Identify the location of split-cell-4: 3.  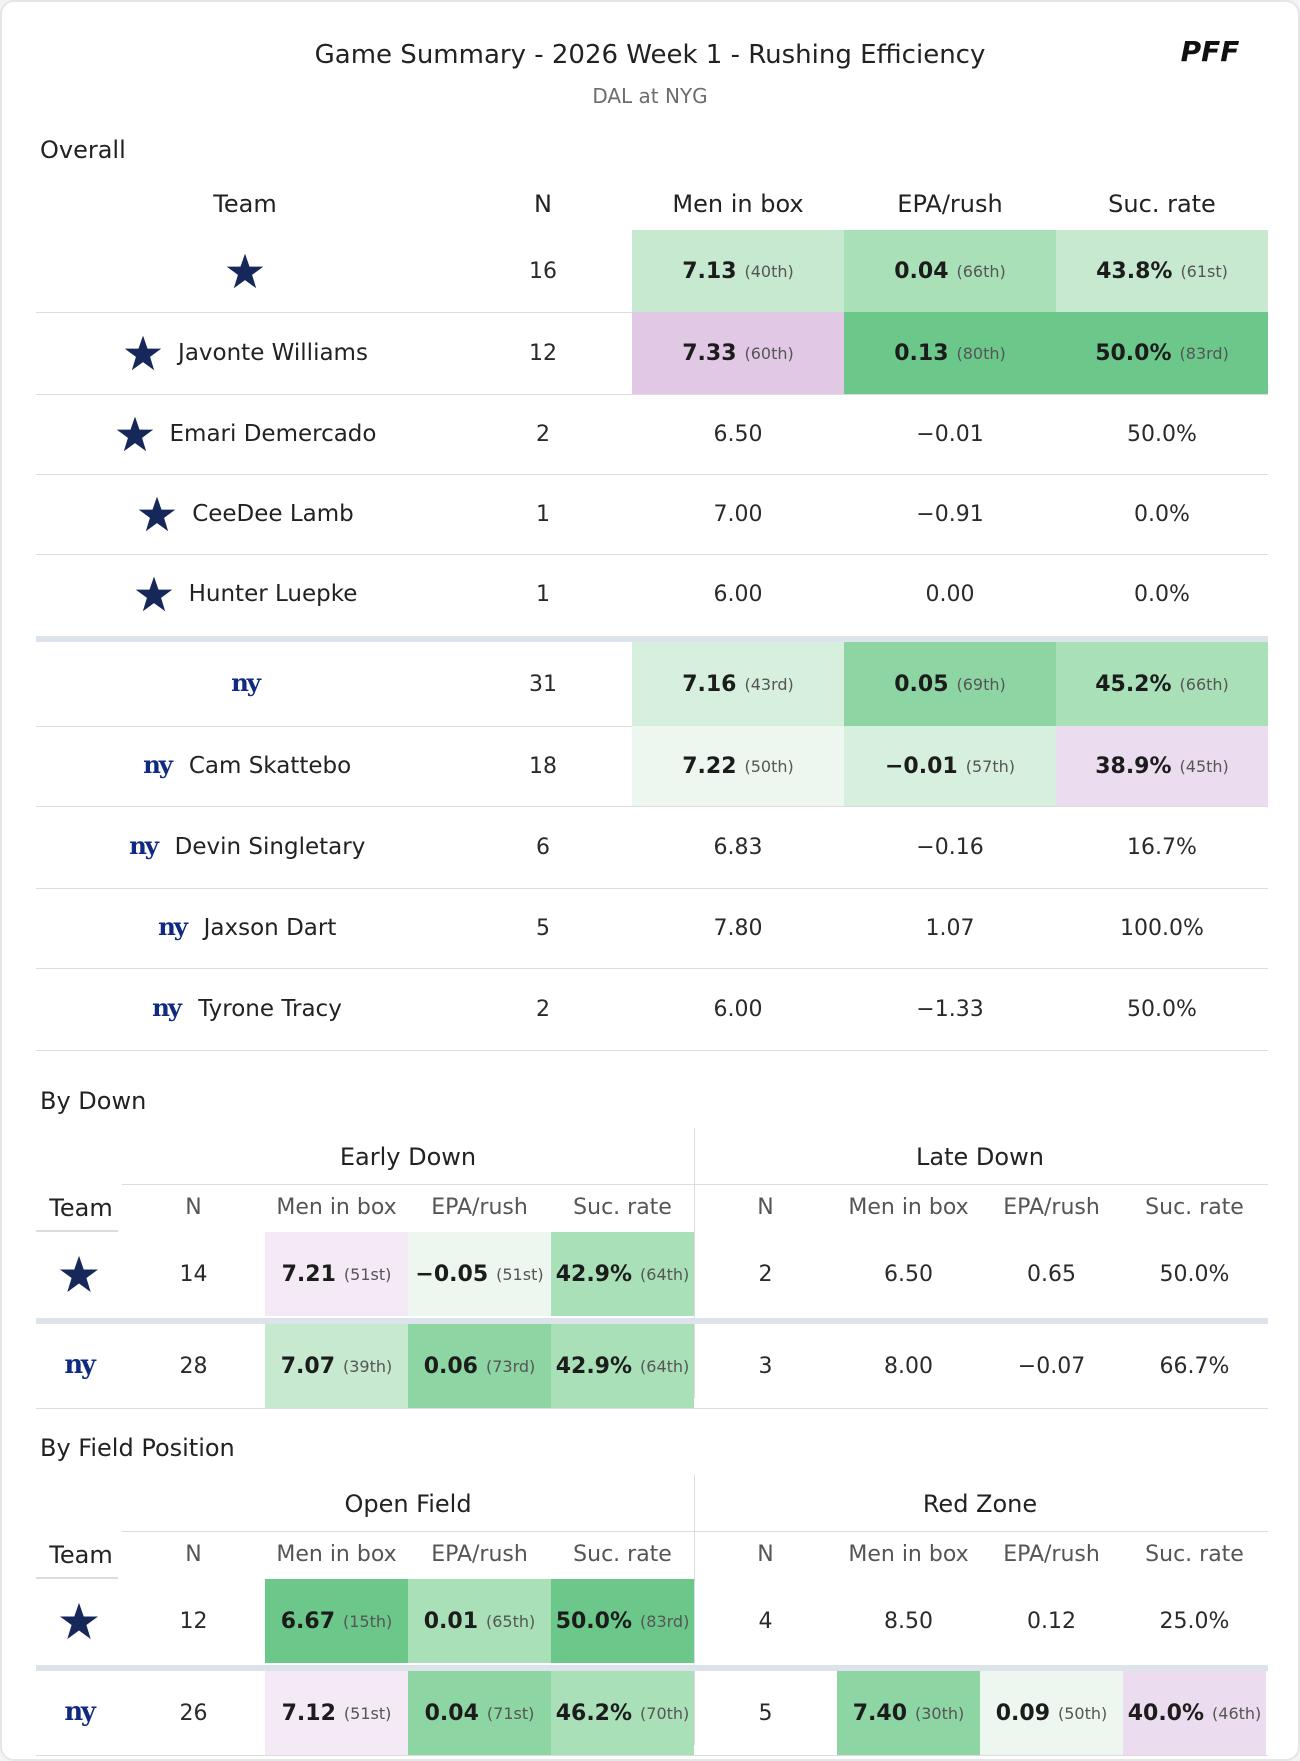
(765, 1366).